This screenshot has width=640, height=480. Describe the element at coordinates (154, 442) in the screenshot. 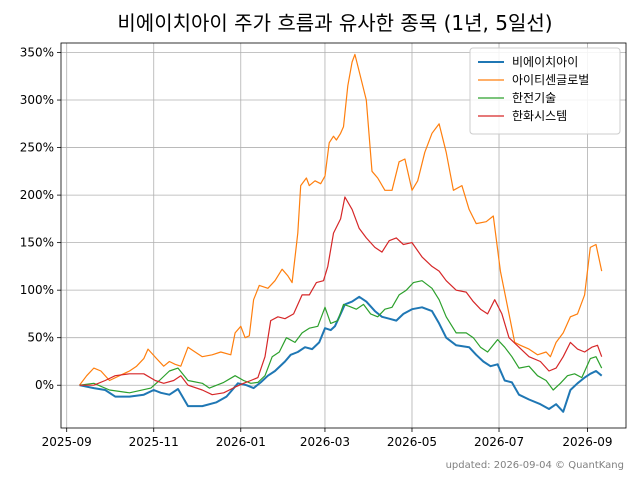

I see `x-tick-label: 2025-11` at that location.